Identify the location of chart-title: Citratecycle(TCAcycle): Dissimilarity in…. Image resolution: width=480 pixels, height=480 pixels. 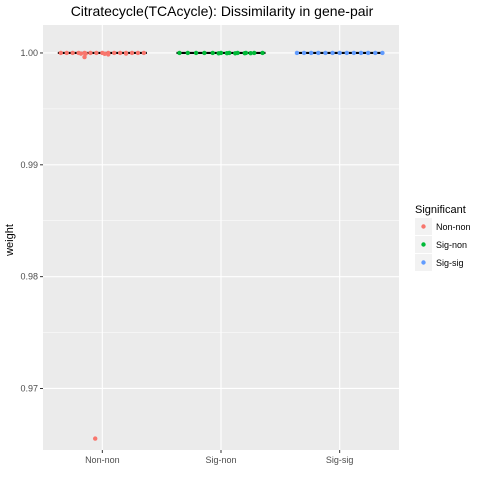
(222, 11).